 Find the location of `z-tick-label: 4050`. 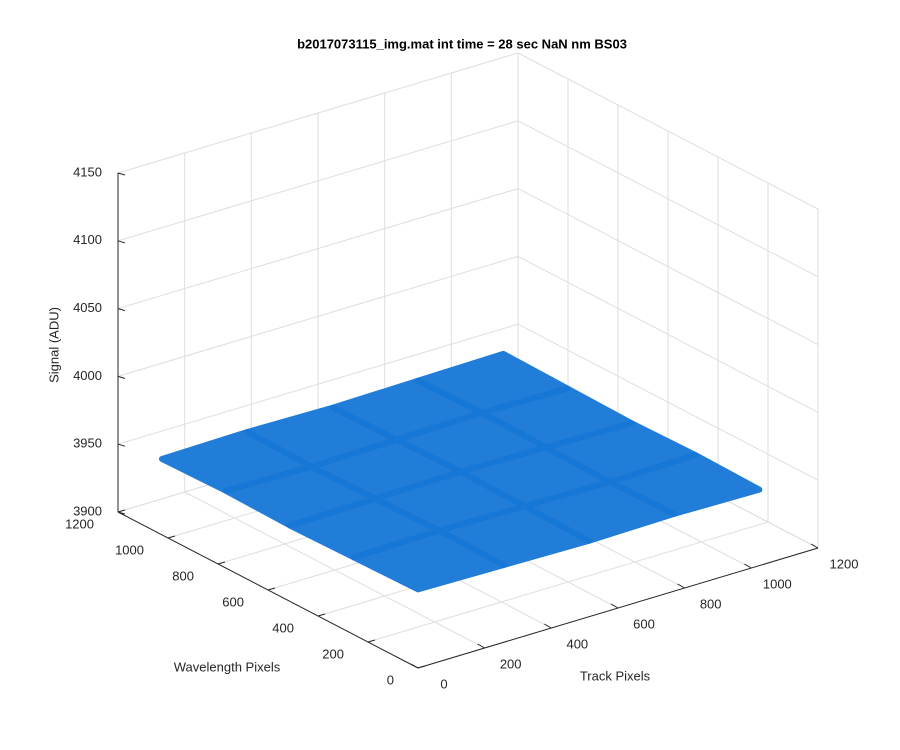

z-tick-label: 4050 is located at coordinates (87, 307).